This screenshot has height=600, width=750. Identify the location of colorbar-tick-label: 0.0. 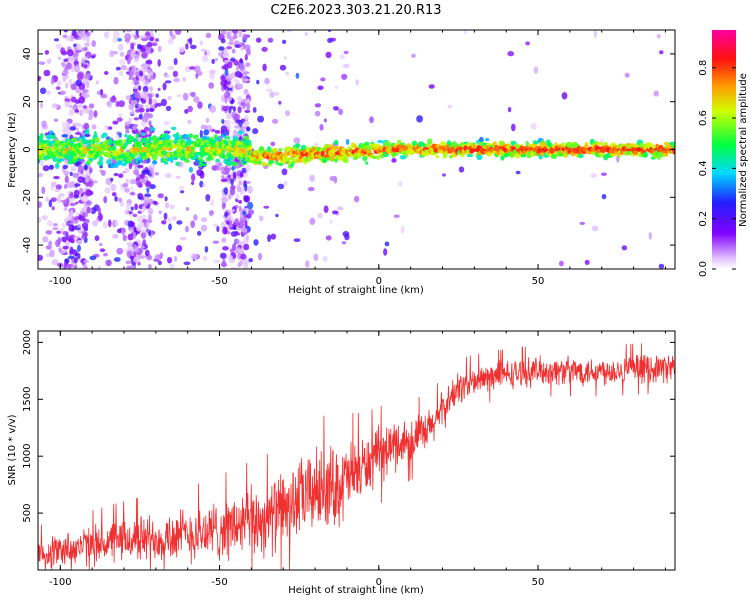
(703, 269).